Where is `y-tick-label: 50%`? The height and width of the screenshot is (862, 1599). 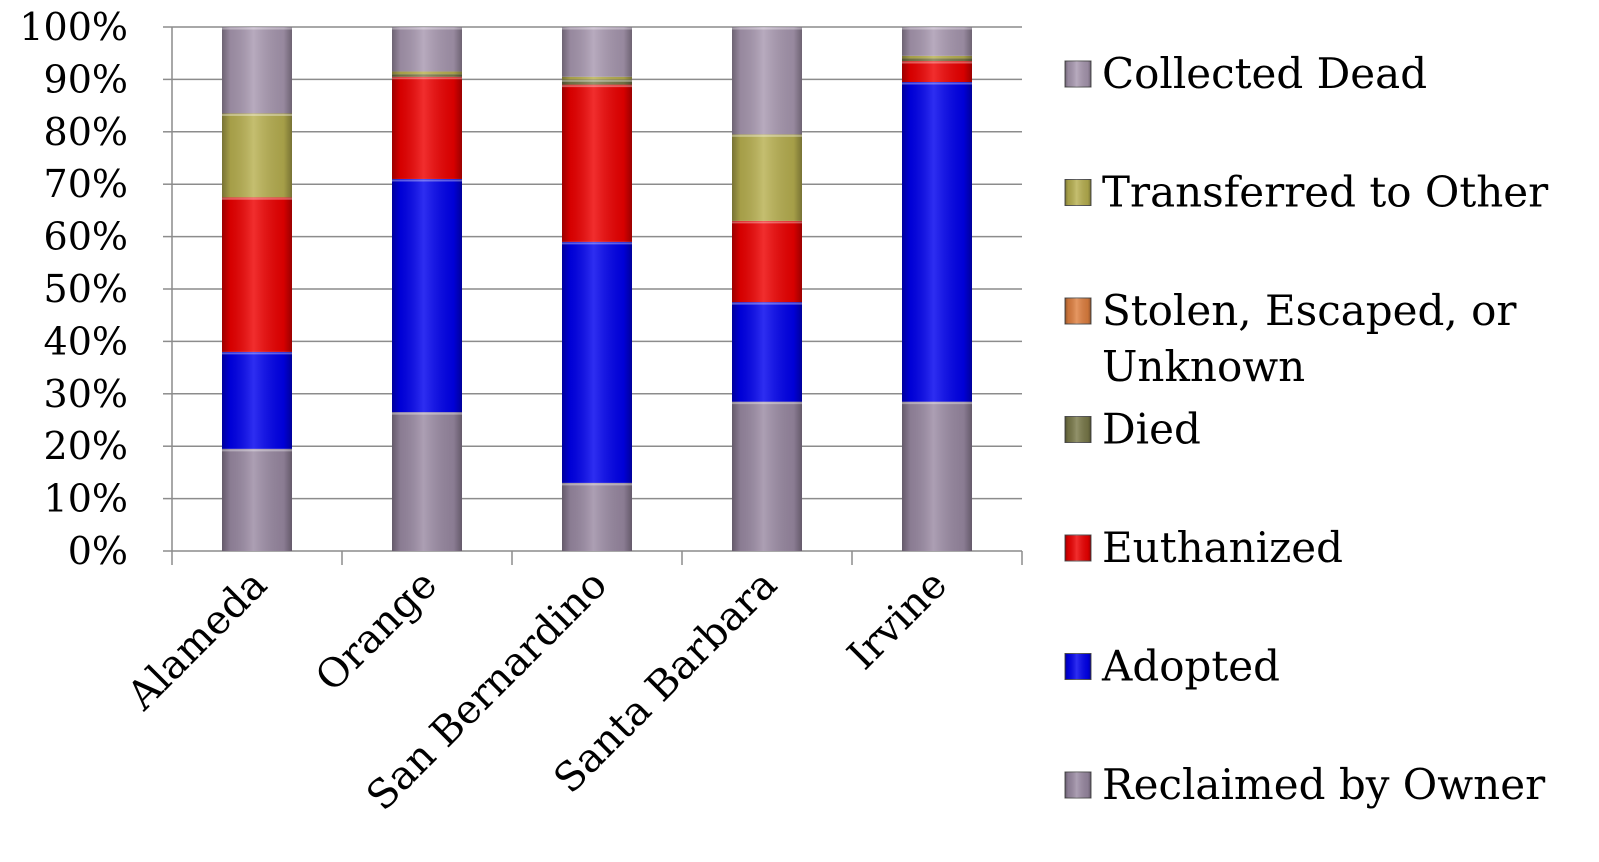
y-tick-label: 50% is located at coordinates (86, 289).